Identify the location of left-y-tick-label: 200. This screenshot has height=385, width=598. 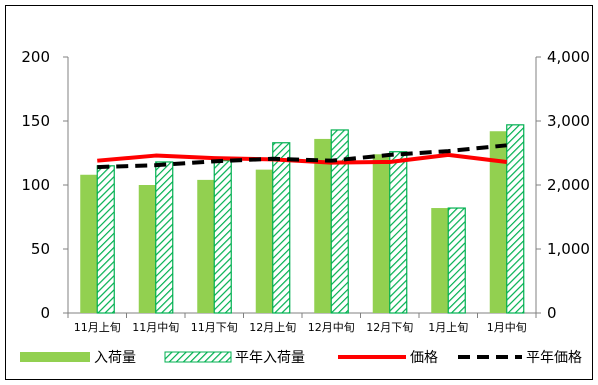
(35, 57).